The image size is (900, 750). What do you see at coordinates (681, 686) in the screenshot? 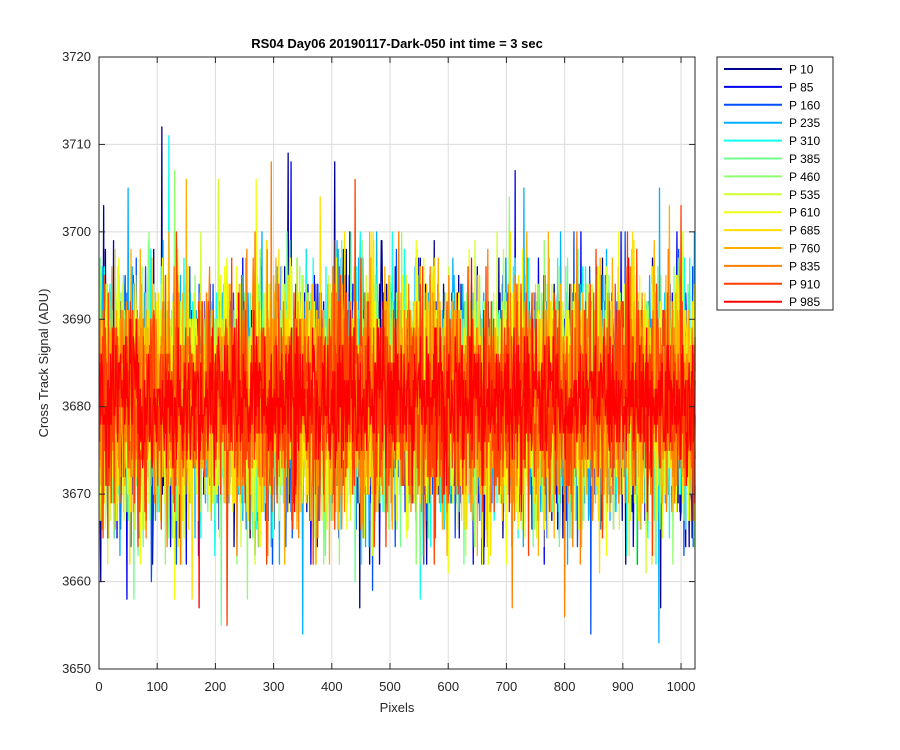
I see `x-tick-label: 1000` at bounding box center [681, 686].